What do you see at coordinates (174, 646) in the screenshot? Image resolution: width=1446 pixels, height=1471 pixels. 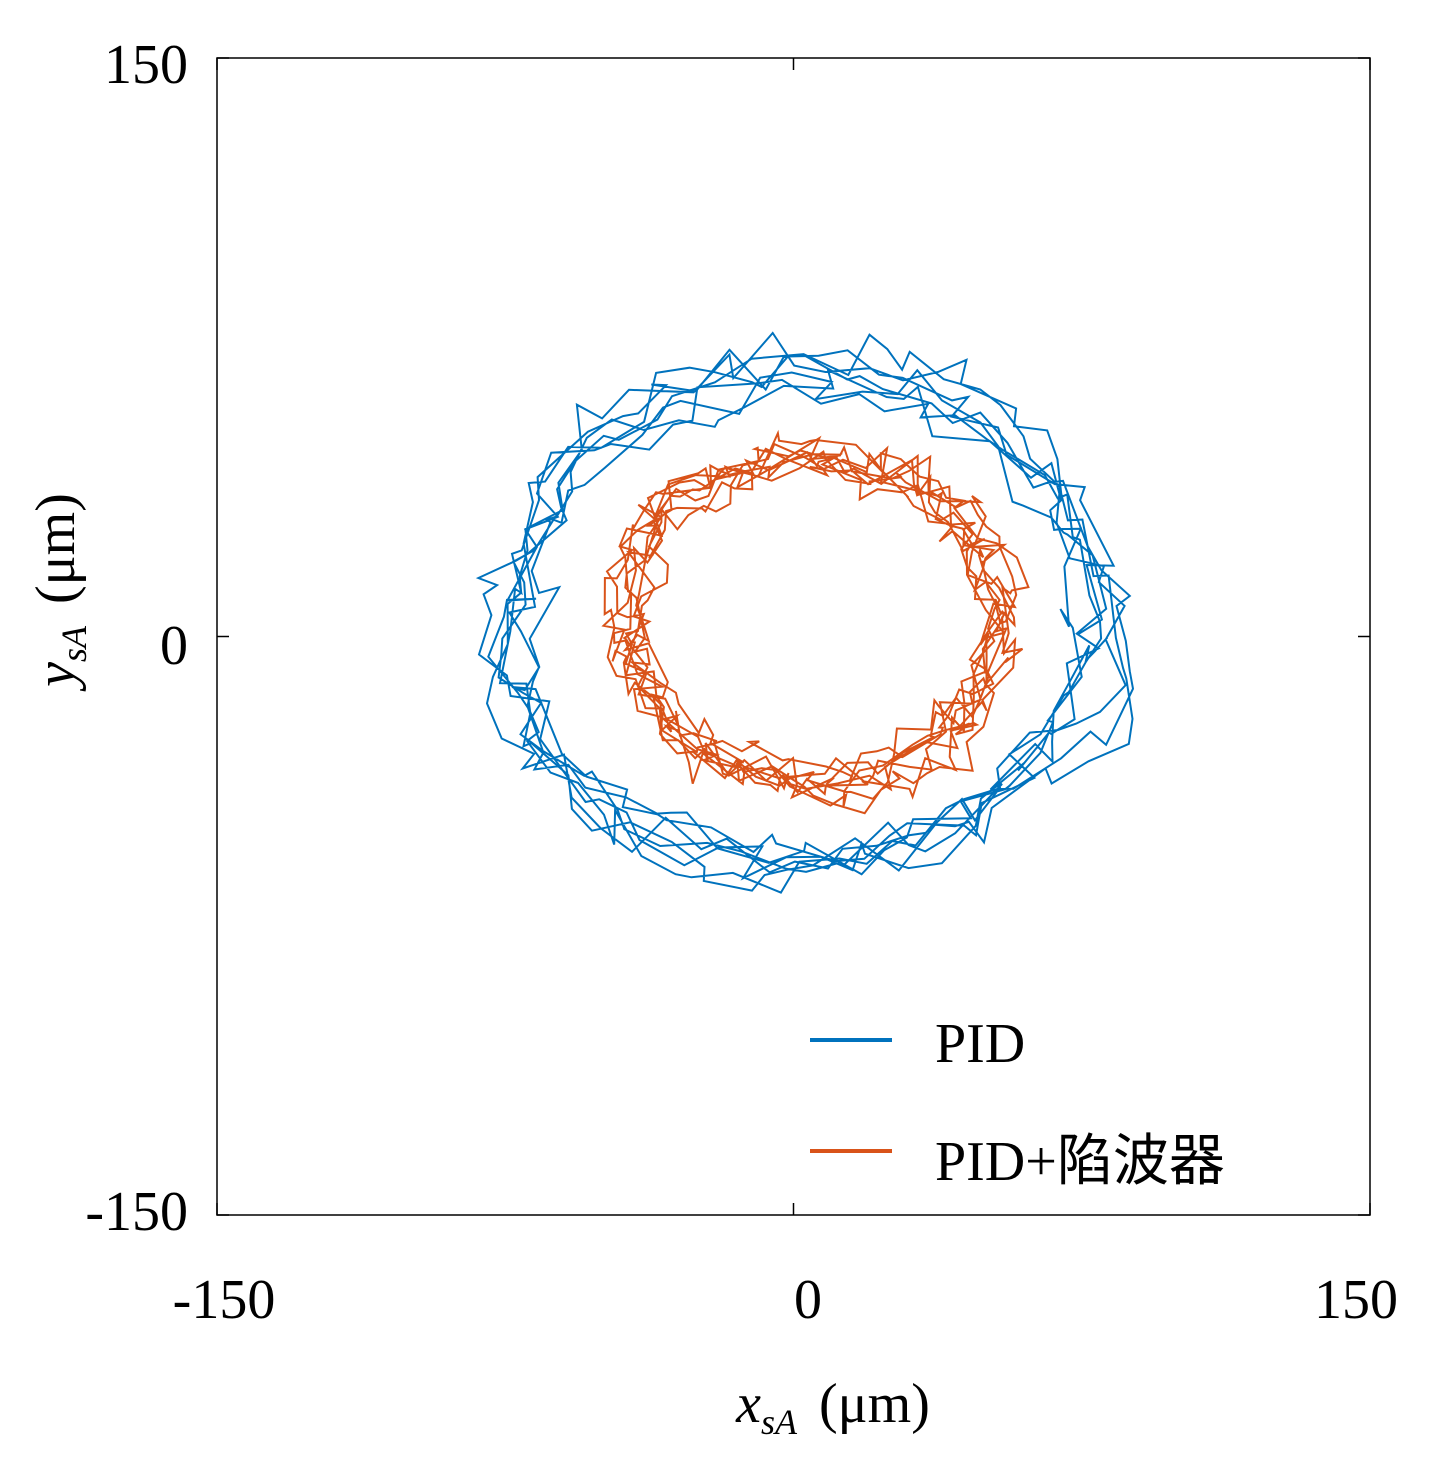 I see `y-tick-label: 0` at bounding box center [174, 646].